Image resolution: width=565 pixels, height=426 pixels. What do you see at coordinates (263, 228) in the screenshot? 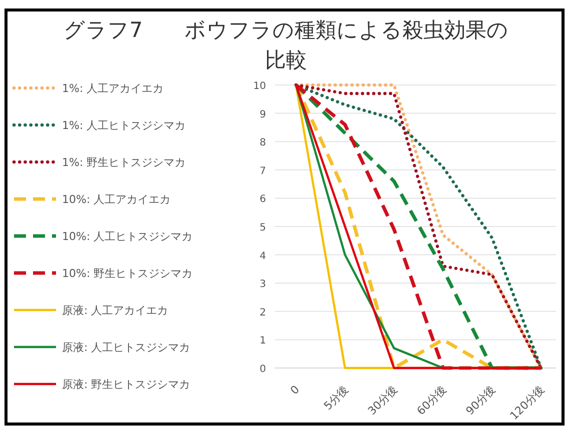
I see `y-tick-label: 5` at bounding box center [263, 228].